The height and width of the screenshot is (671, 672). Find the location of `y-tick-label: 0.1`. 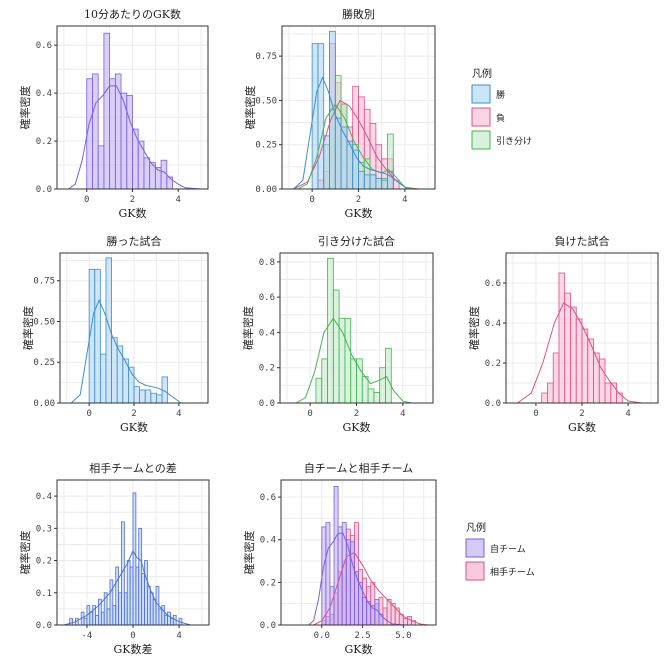

y-tick-label: 0.1 is located at coordinates (44, 594).